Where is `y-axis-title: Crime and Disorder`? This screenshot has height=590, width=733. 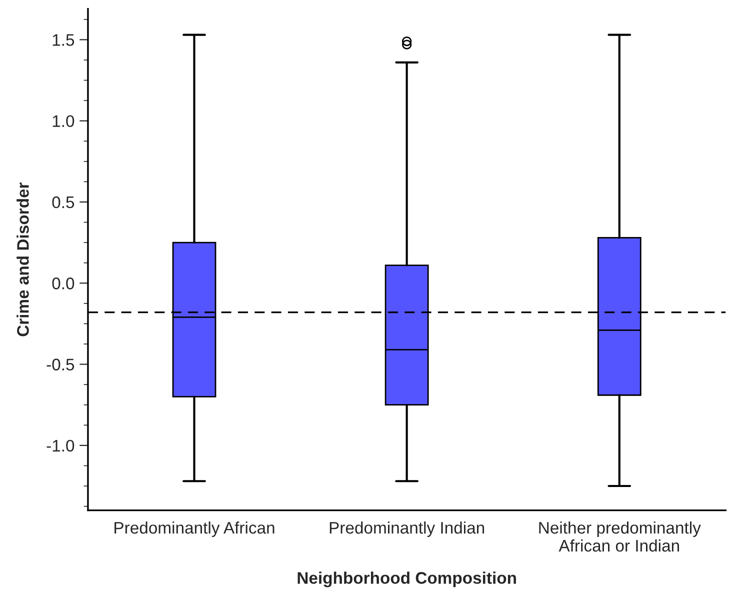
y-axis-title: Crime and Disorder is located at coordinates (22, 259).